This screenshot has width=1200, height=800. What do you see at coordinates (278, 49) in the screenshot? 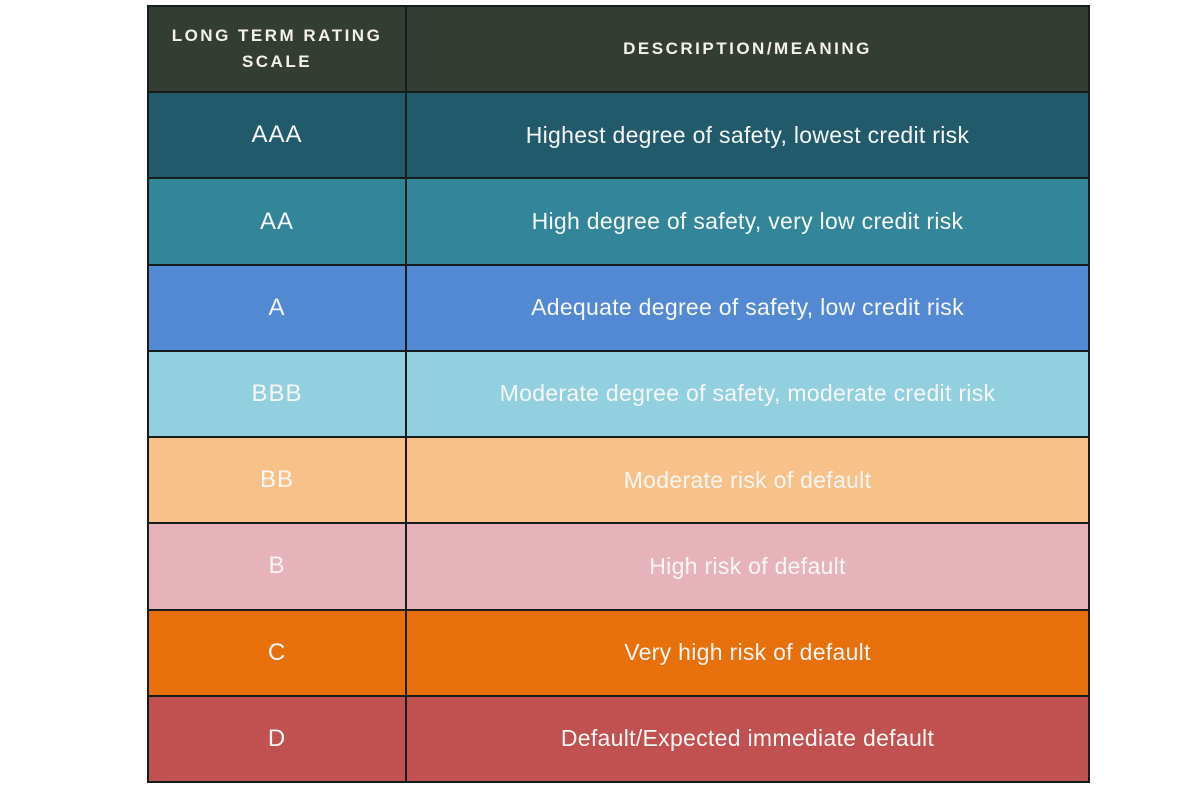
I see `column-header-rating-scale: LONG TERM RATING SCALE` at bounding box center [278, 49].